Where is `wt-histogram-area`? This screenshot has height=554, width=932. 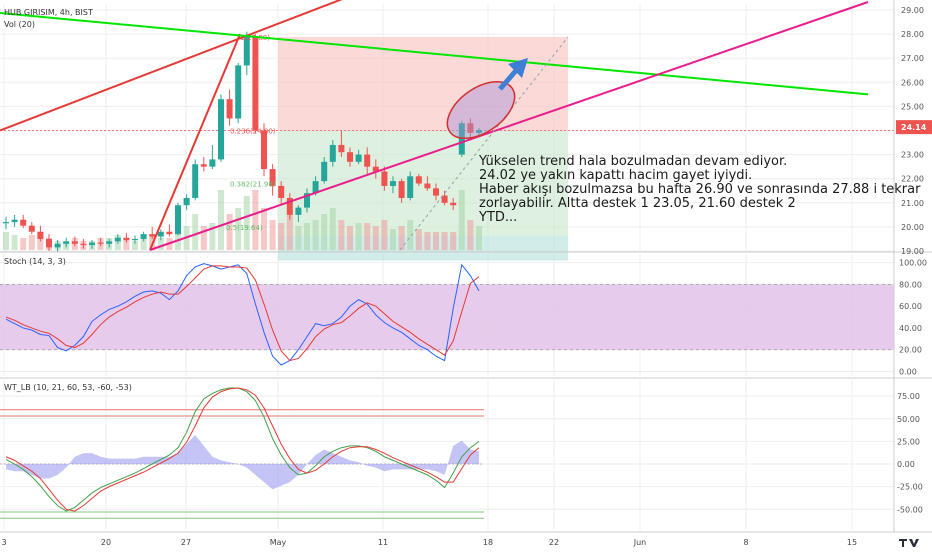
wt-histogram-area is located at coordinates (242, 462).